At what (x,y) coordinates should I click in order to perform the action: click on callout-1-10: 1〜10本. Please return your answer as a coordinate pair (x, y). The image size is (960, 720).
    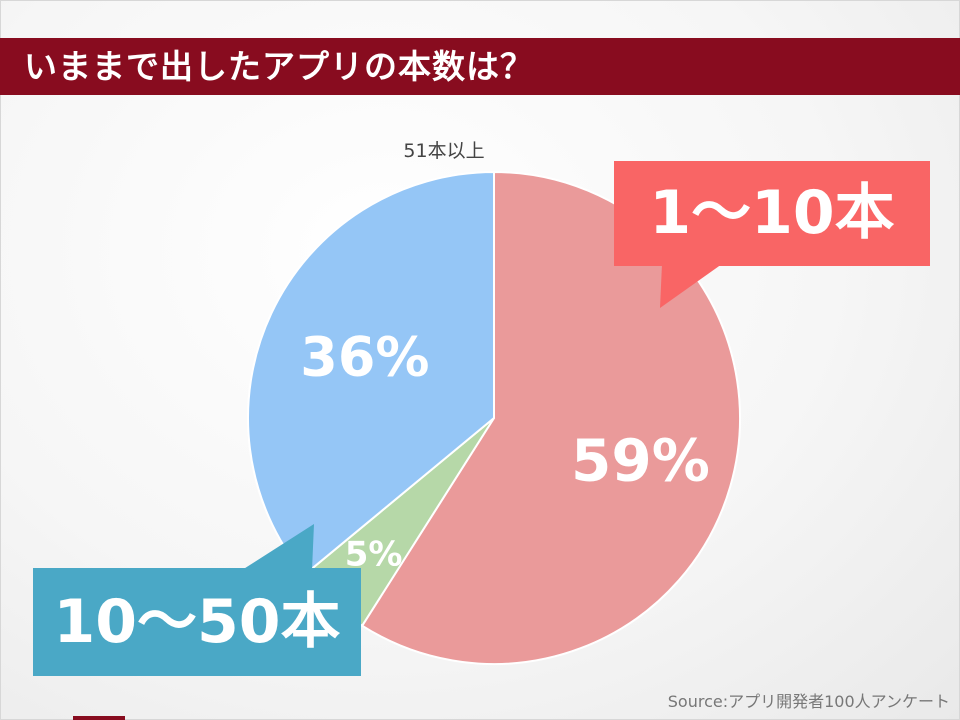
    Looking at the image, I should click on (772, 213).